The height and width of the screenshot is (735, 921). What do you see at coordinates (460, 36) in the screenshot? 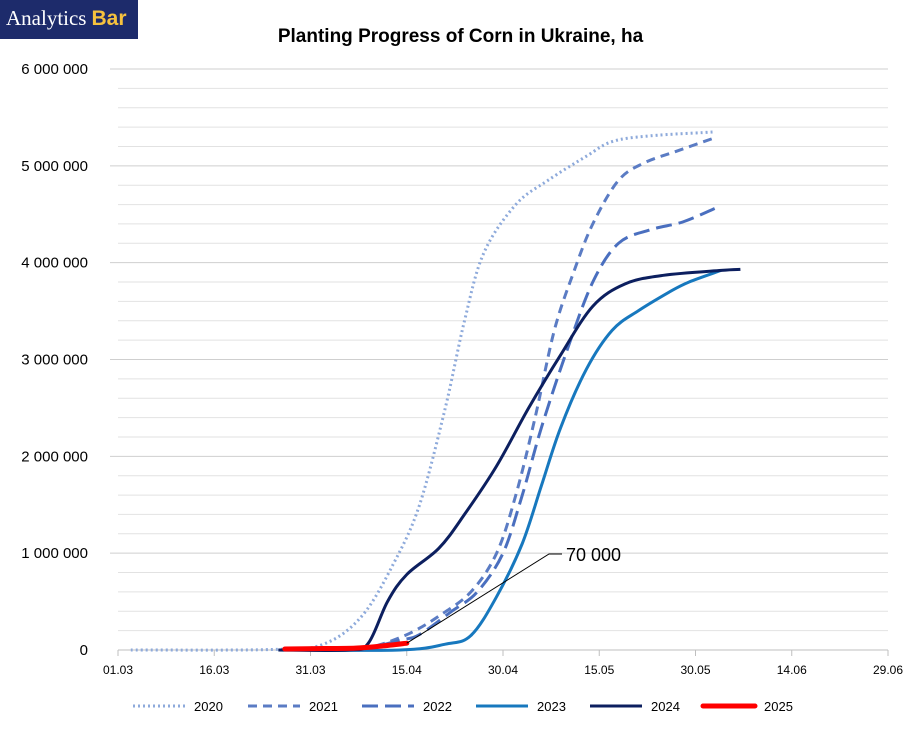
I see `chart-title: Planting Progress of Corn in Ukraine, ha` at bounding box center [460, 36].